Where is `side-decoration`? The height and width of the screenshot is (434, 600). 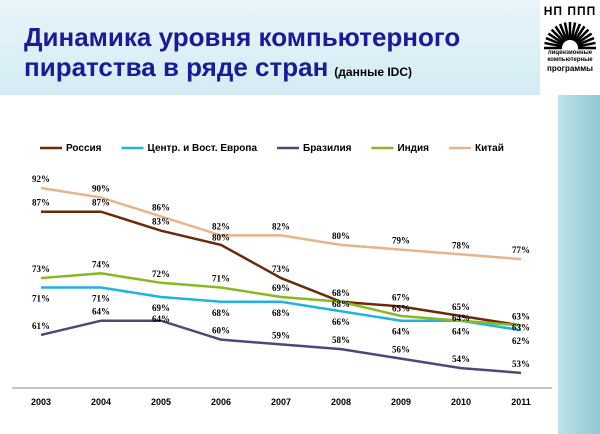 side-decoration is located at coordinates (579, 264).